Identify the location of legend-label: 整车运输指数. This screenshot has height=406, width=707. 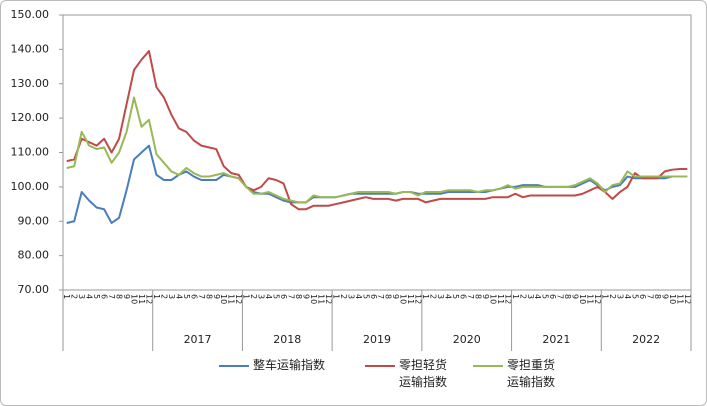
(289, 365).